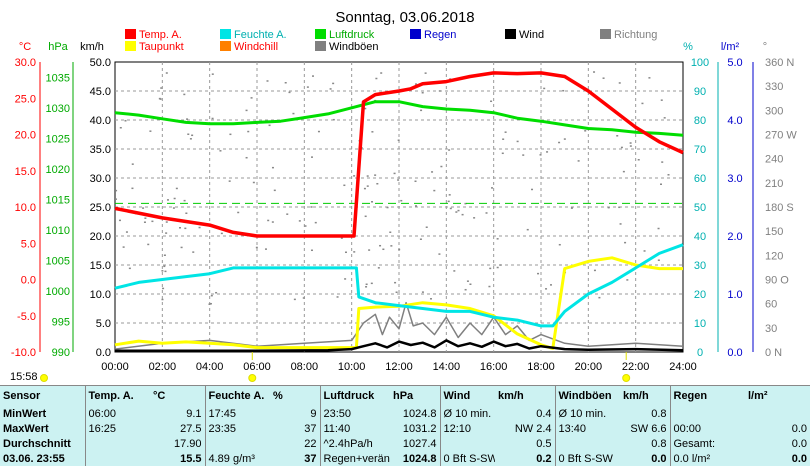 The height and width of the screenshot is (466, 810). What do you see at coordinates (100, 150) in the screenshot?
I see `tick-label-wind: 35.0` at bounding box center [100, 150].